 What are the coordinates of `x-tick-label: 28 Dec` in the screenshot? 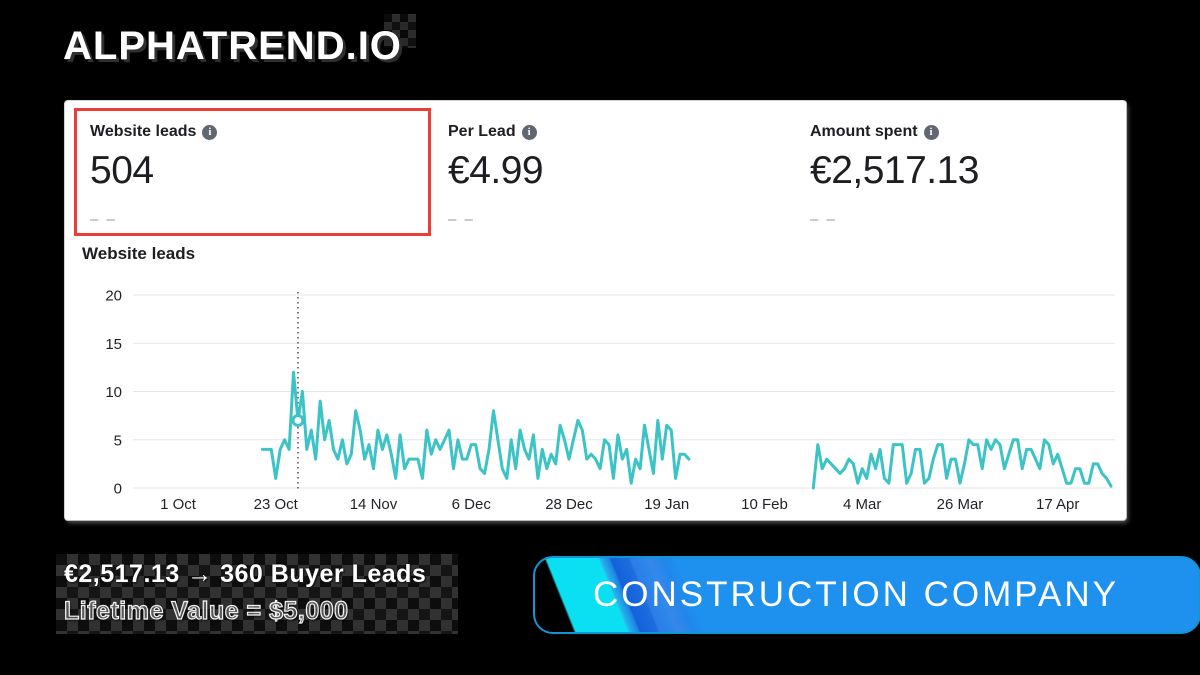 It's located at (569, 504).